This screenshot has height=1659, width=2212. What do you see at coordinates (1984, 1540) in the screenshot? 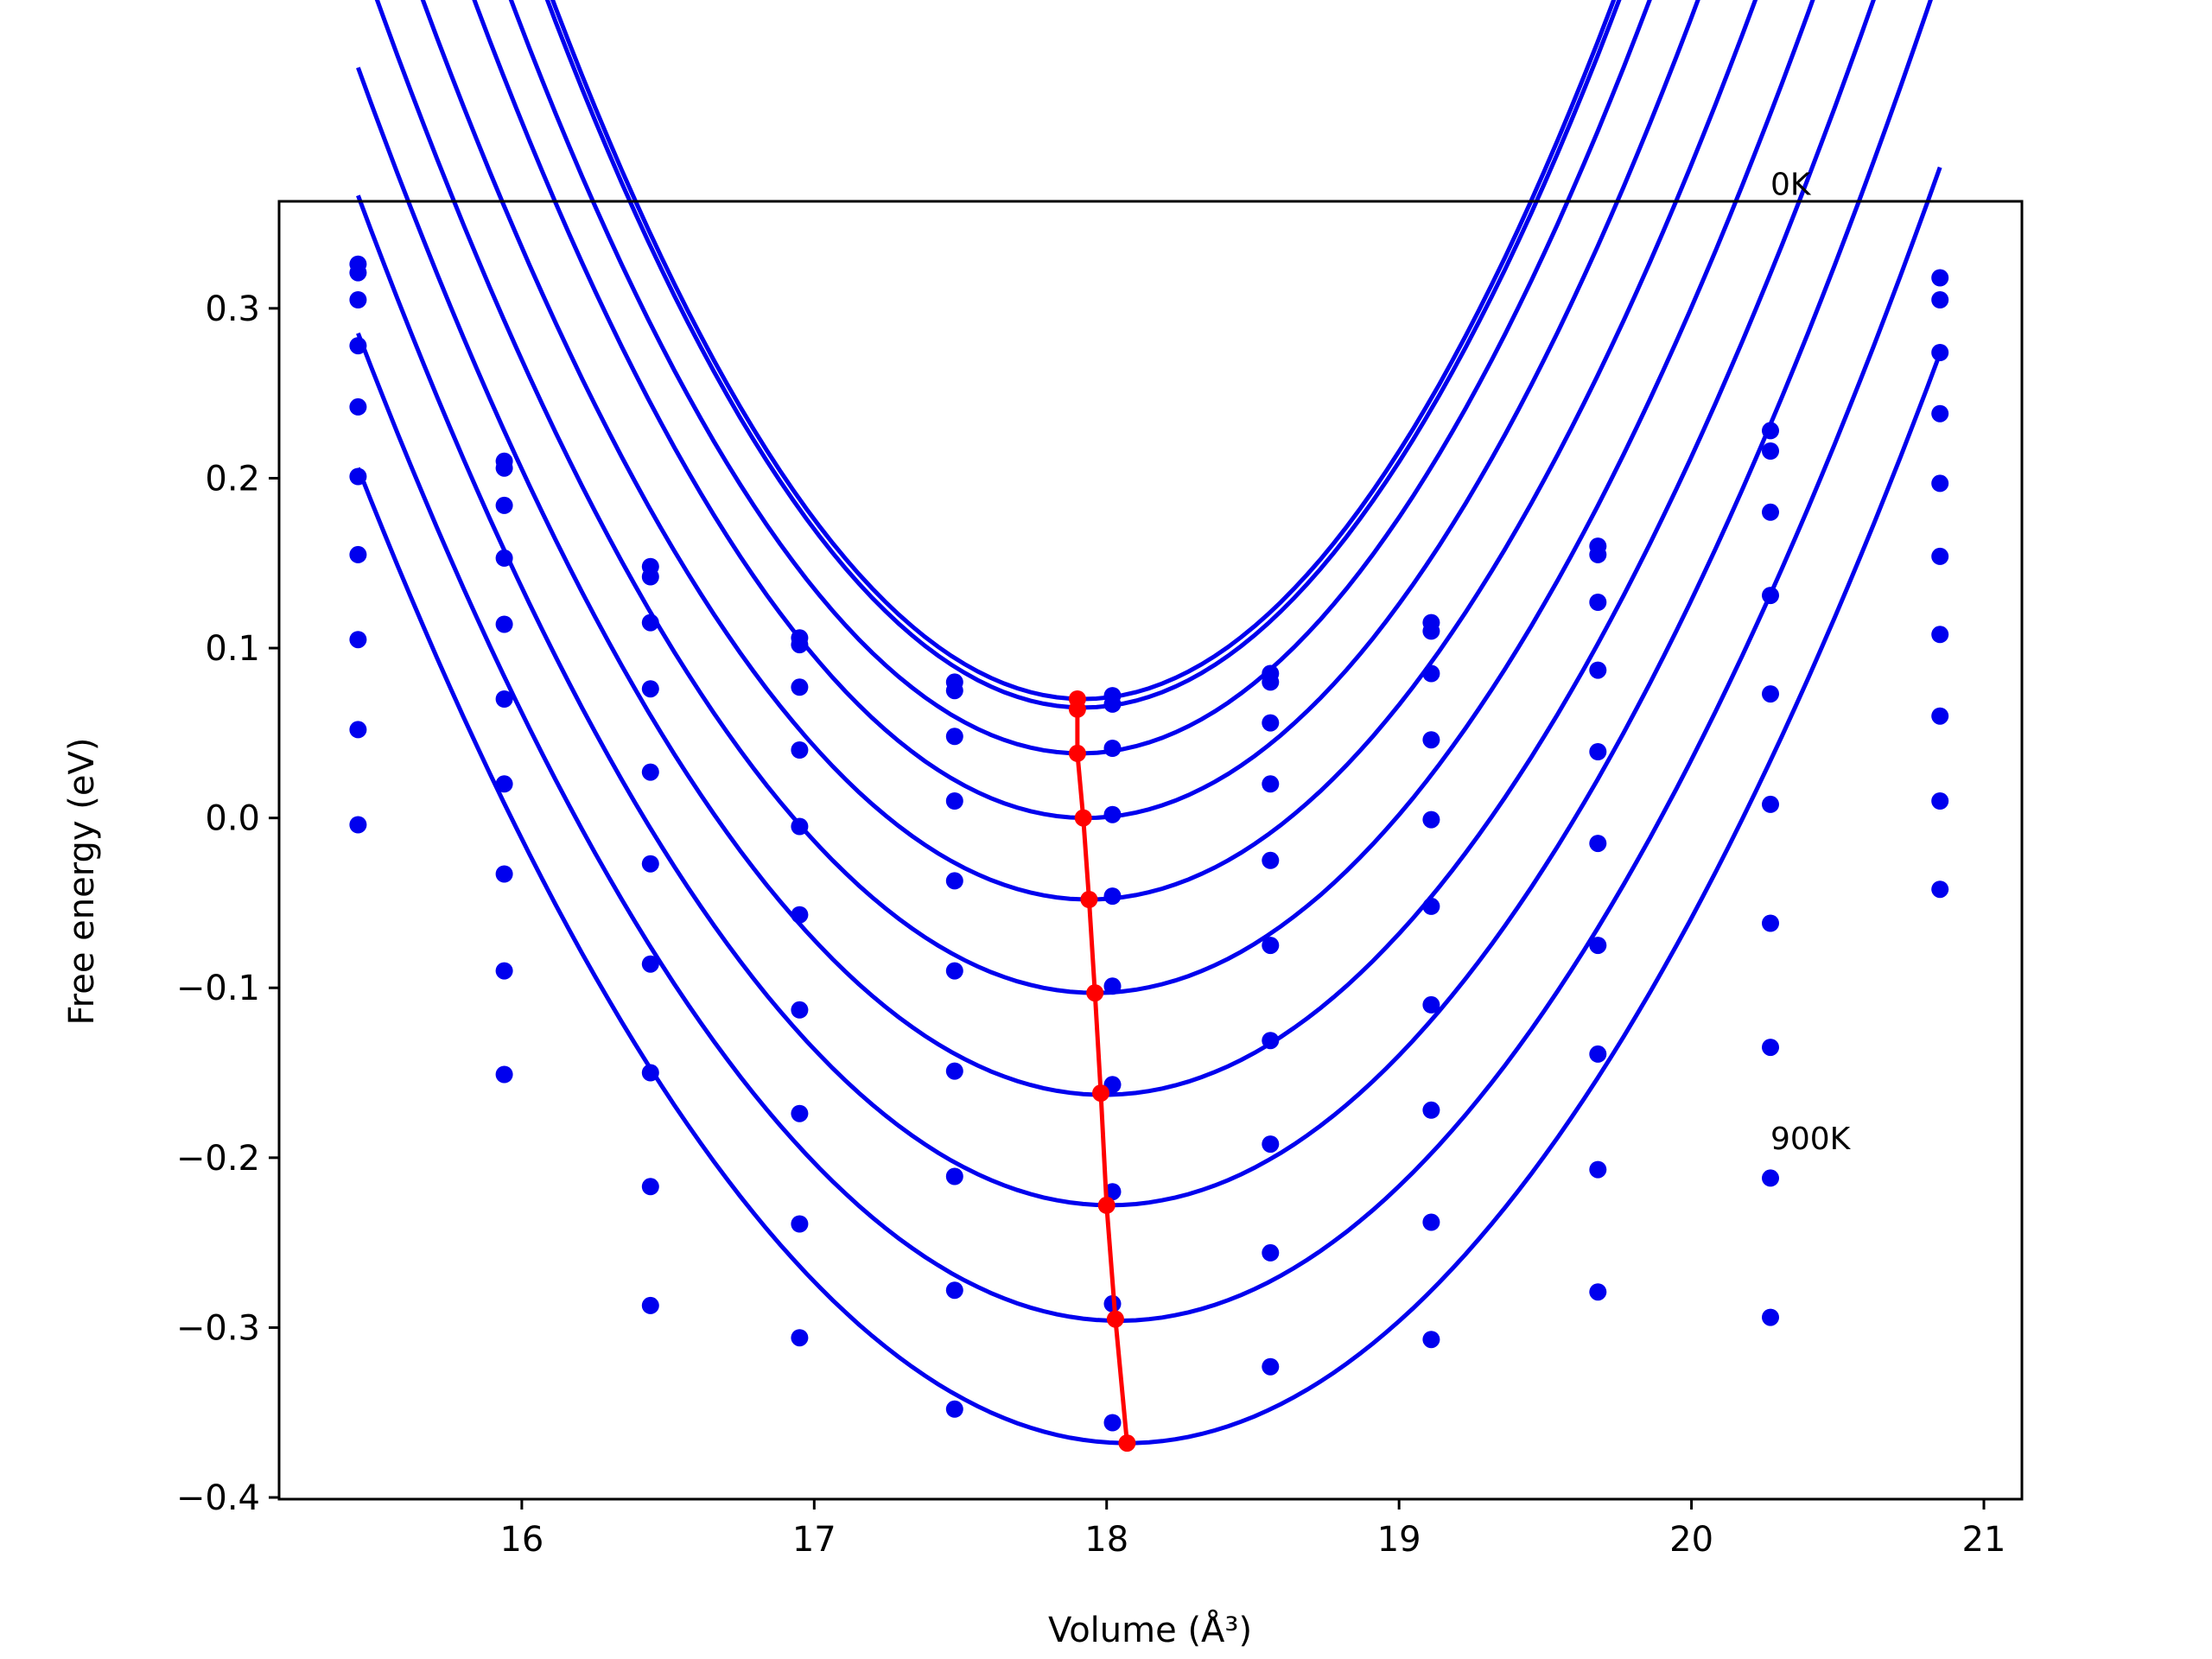
I see `x-tick-label: 21` at bounding box center [1984, 1540].